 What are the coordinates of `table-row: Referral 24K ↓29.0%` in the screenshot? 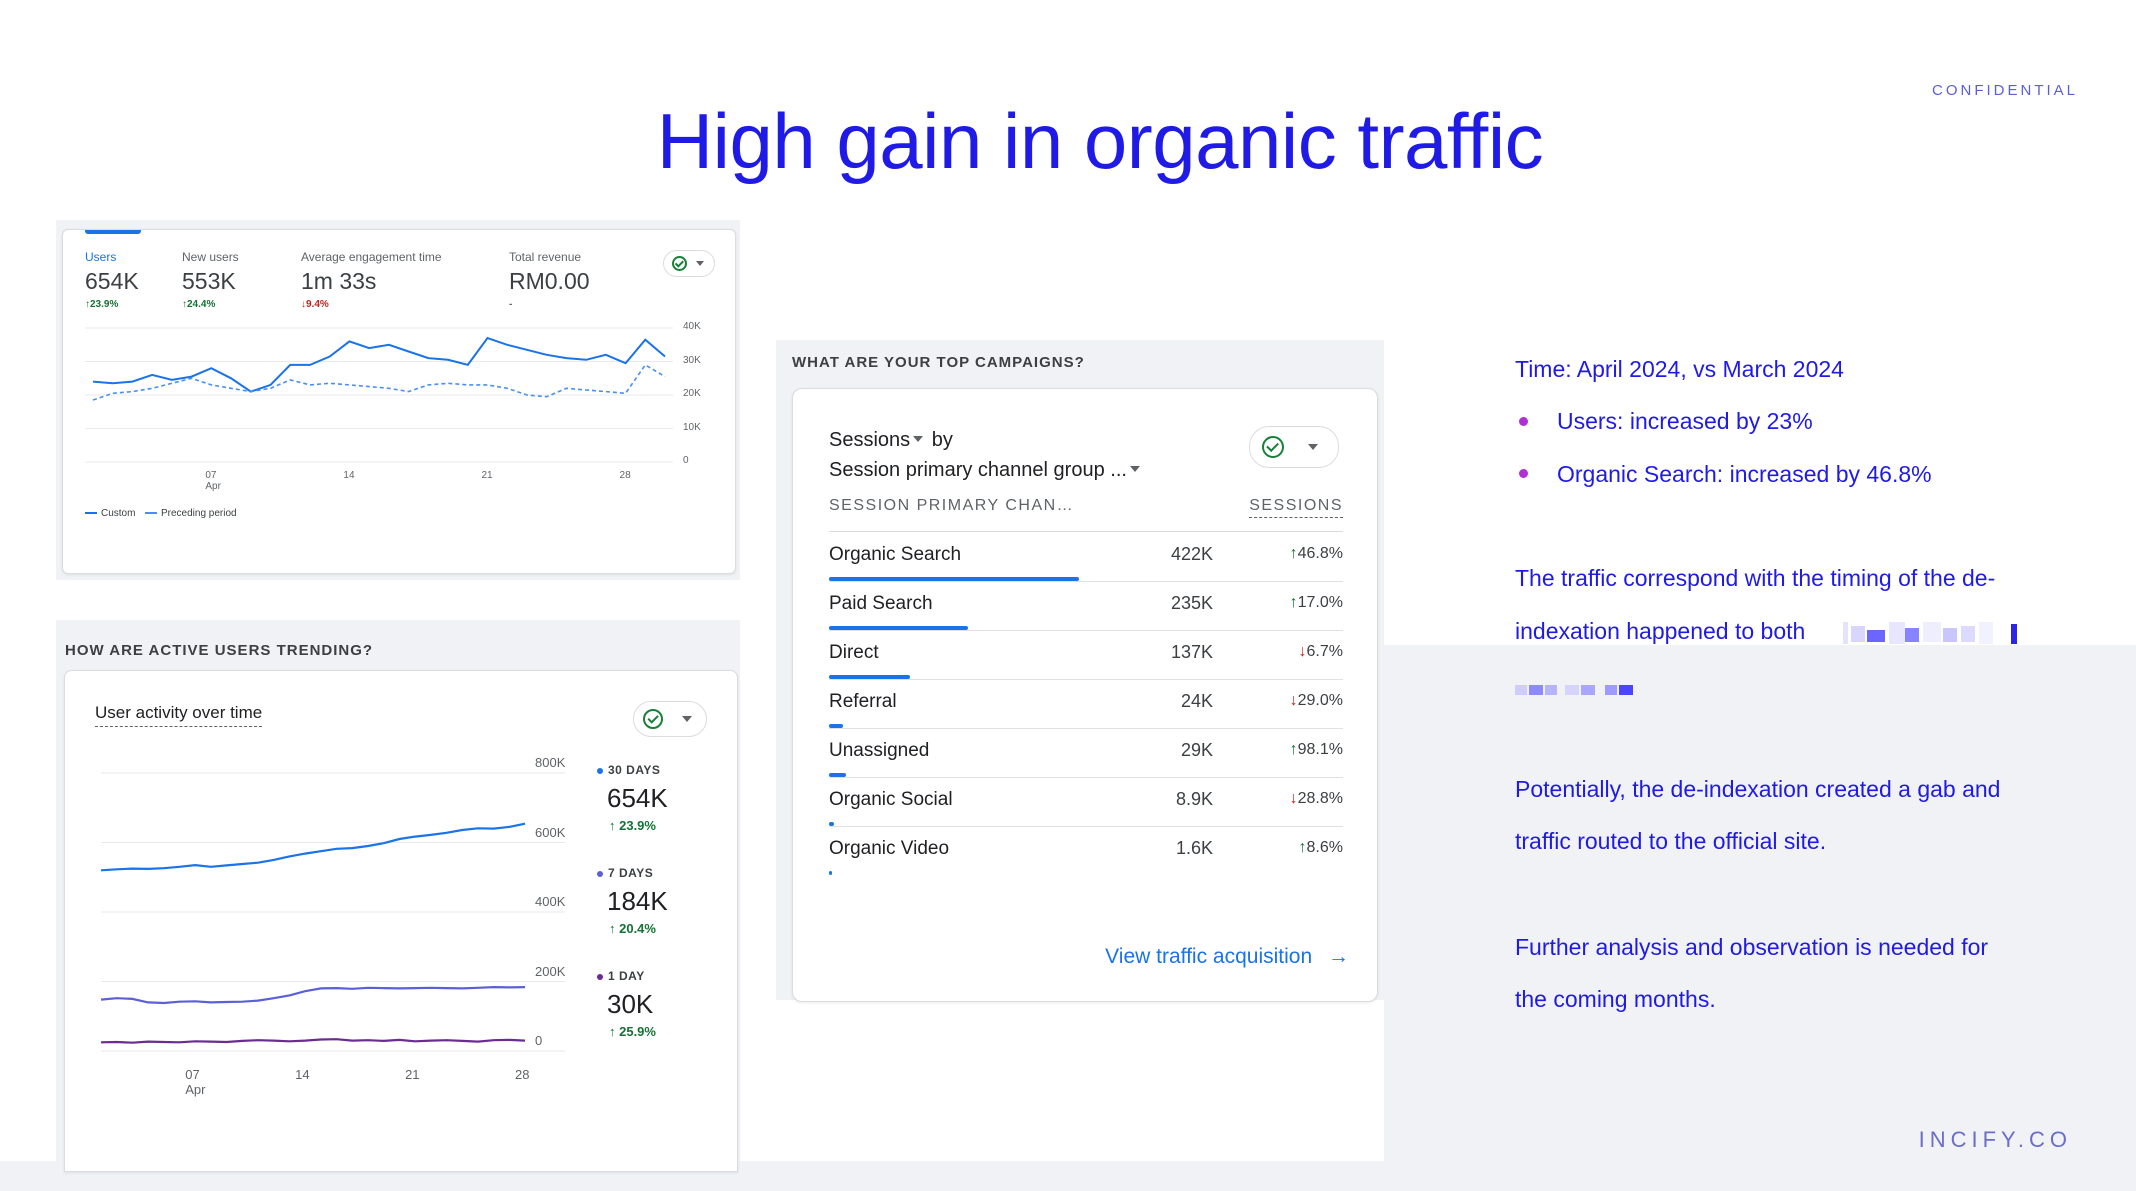 It's located at (1086, 704).